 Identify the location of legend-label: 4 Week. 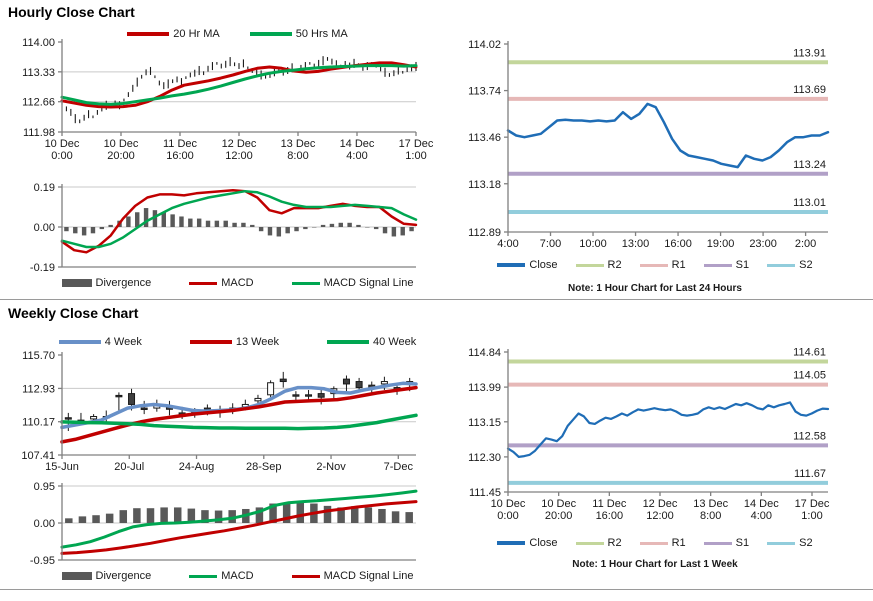
(123, 342).